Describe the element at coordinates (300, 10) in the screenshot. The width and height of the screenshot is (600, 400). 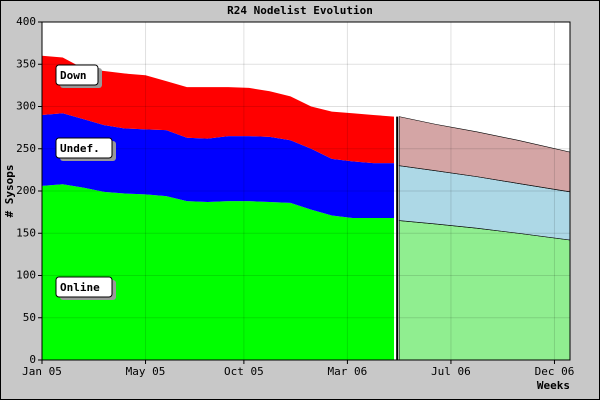
I see `chart-title: R24 Nodelist Evolution` at that location.